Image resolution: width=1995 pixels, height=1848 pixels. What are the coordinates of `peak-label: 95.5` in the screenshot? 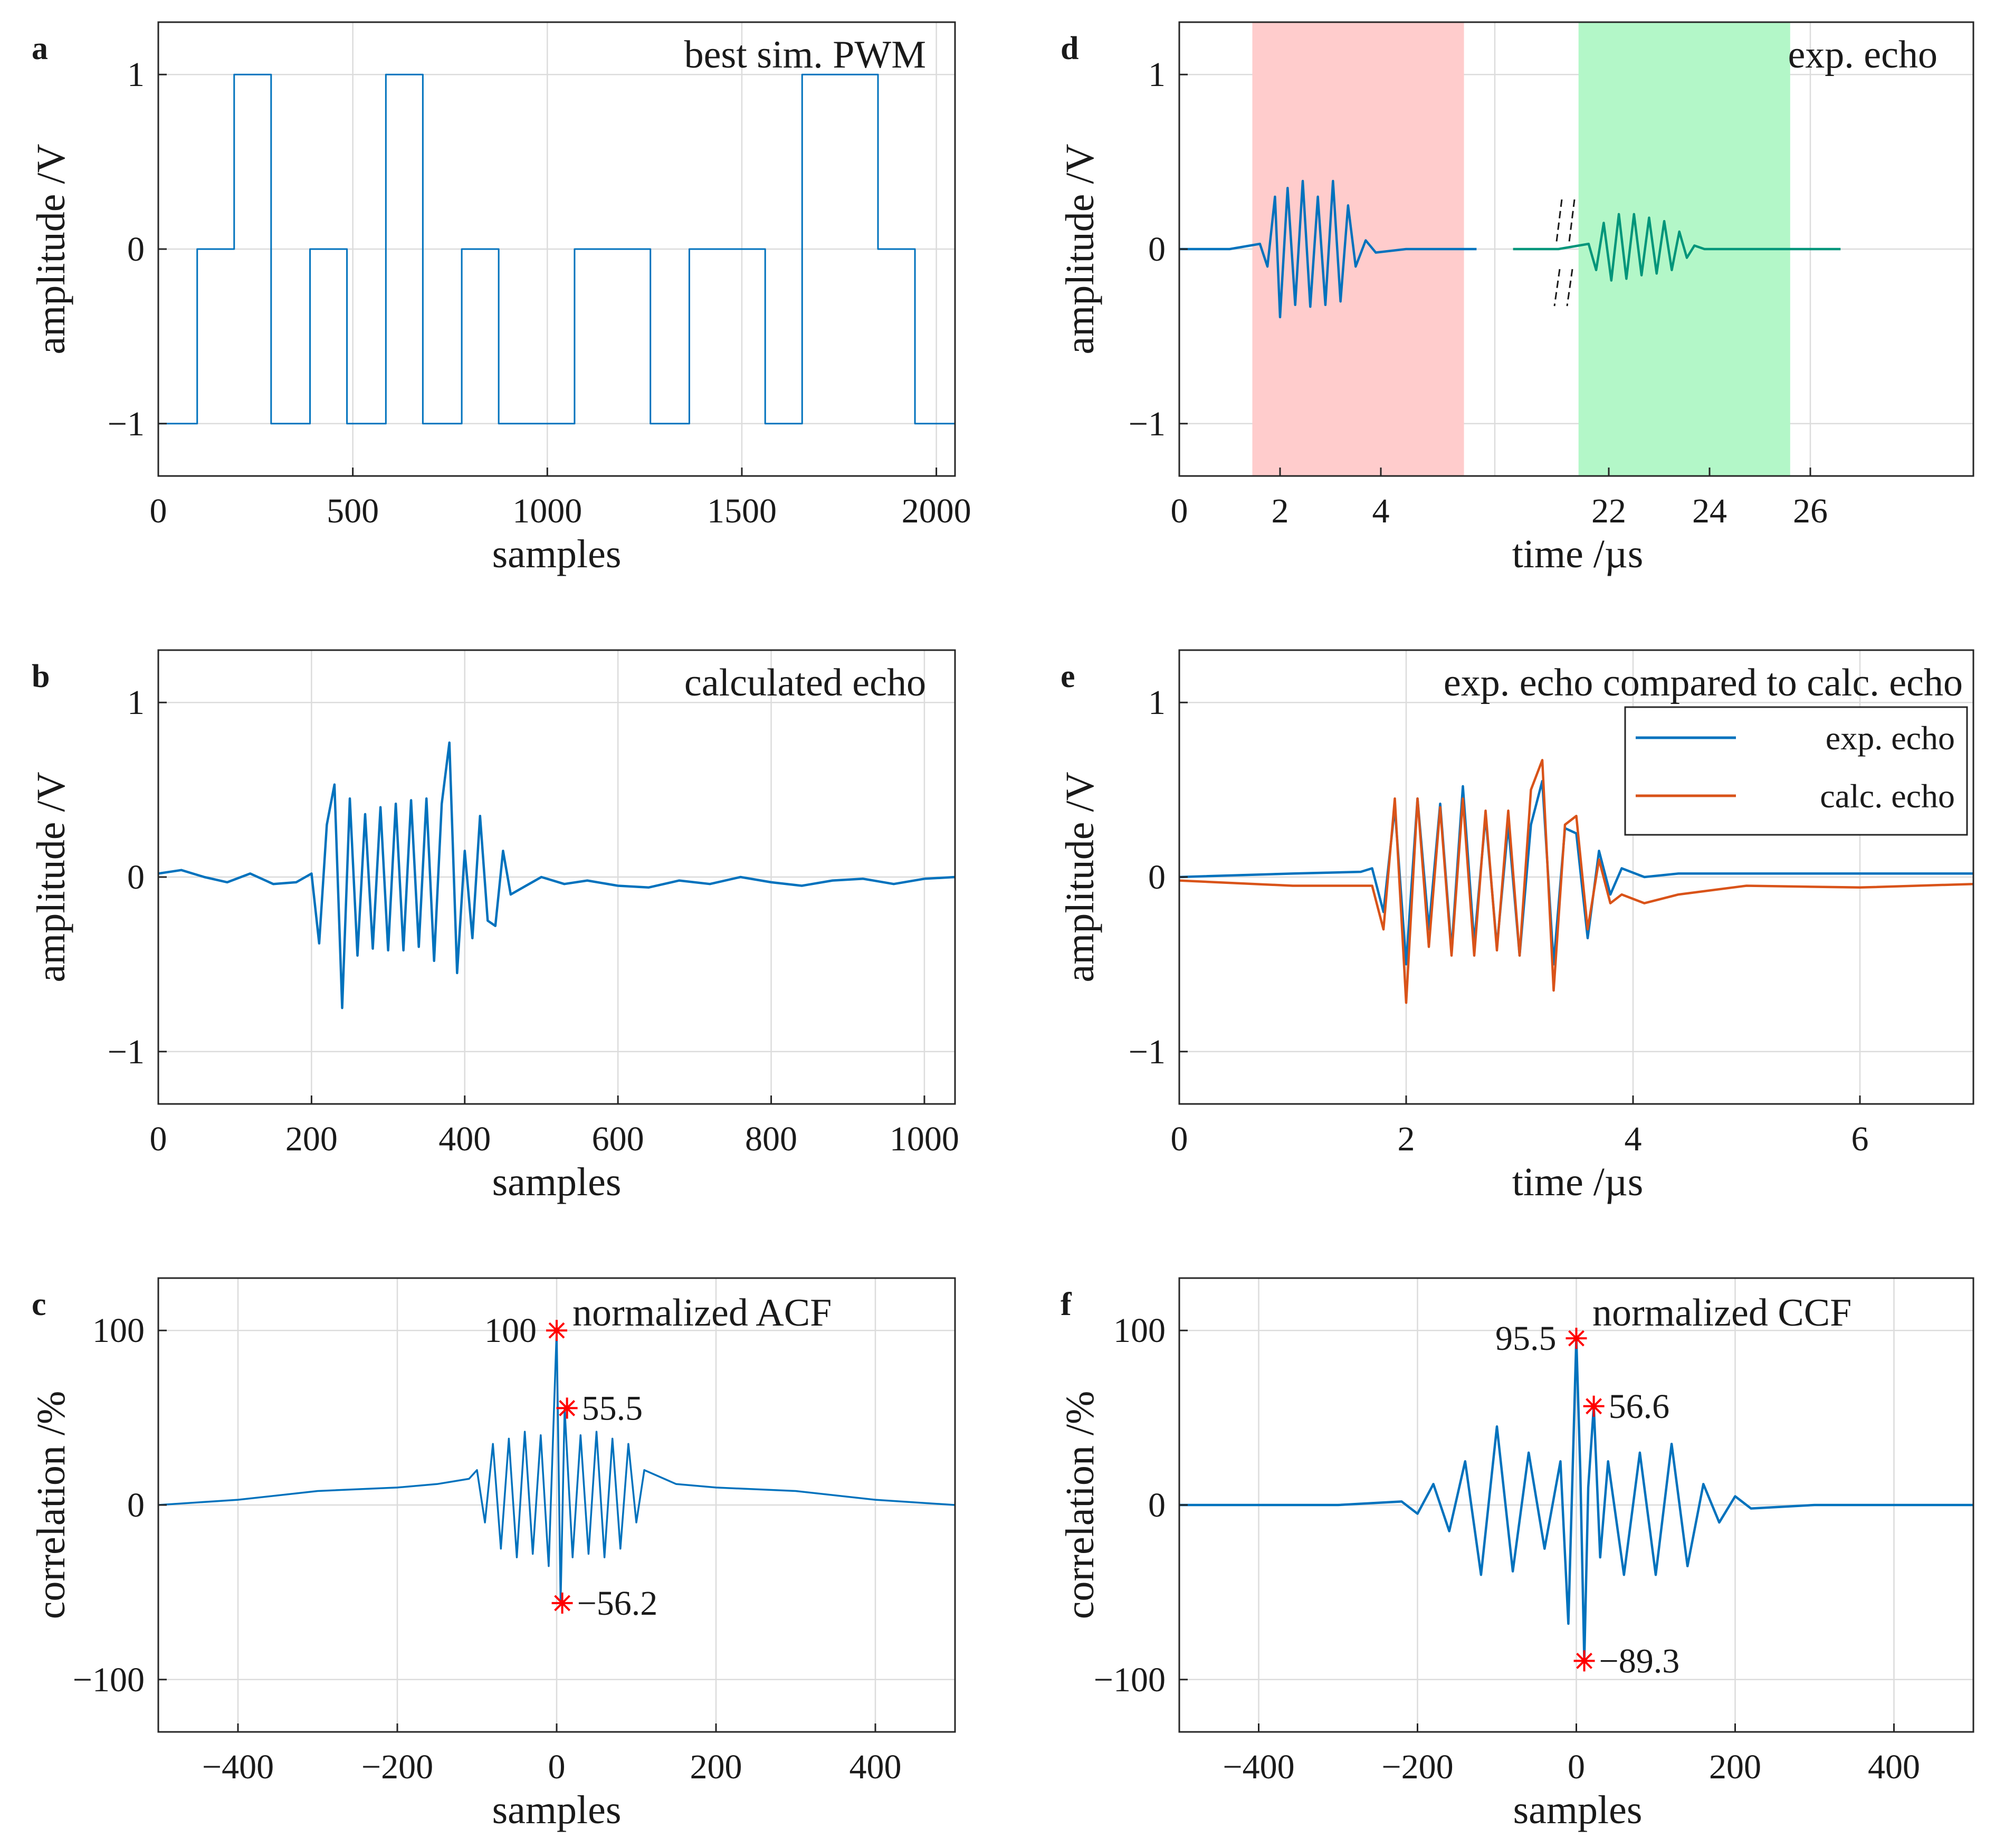 It's located at (1526, 1338).